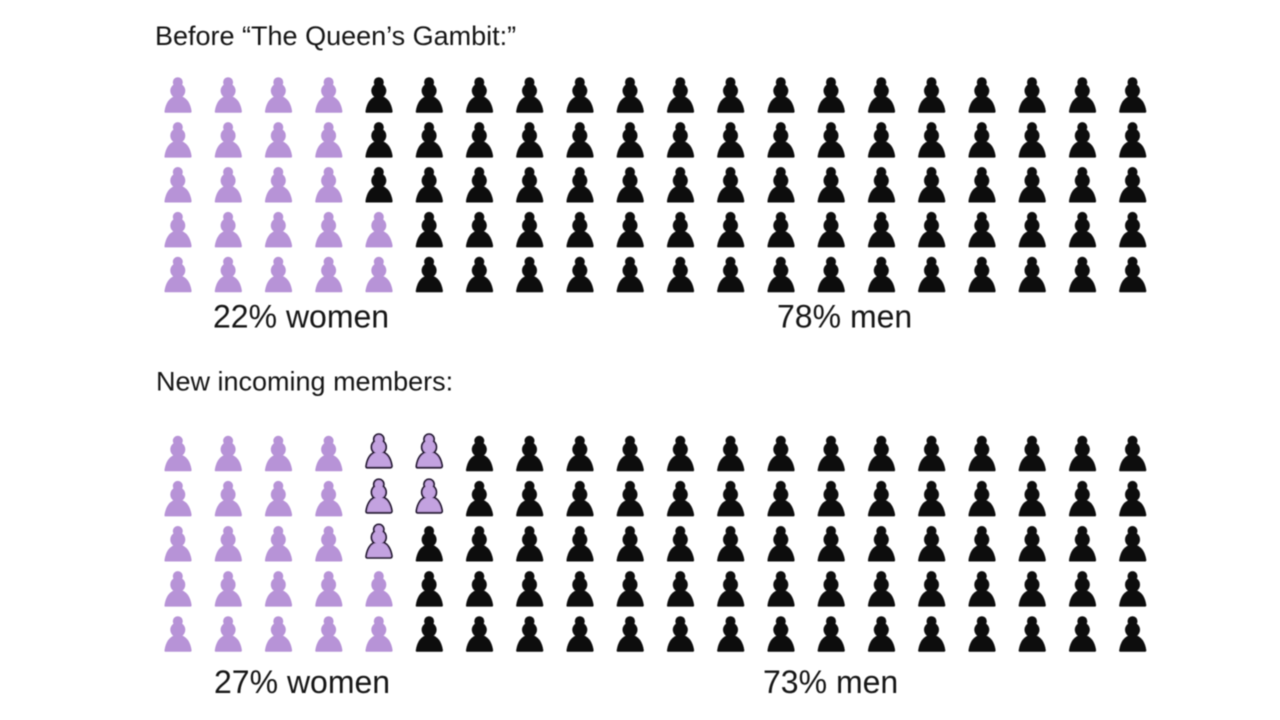  I want to click on svg-text: 78% men, so click(844, 317).